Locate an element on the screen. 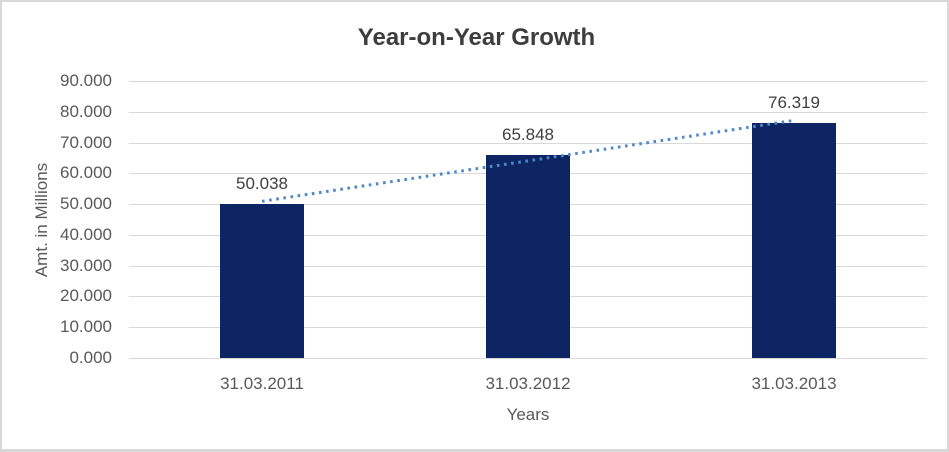  y-tick-label: 60.000 is located at coordinates (86, 172).